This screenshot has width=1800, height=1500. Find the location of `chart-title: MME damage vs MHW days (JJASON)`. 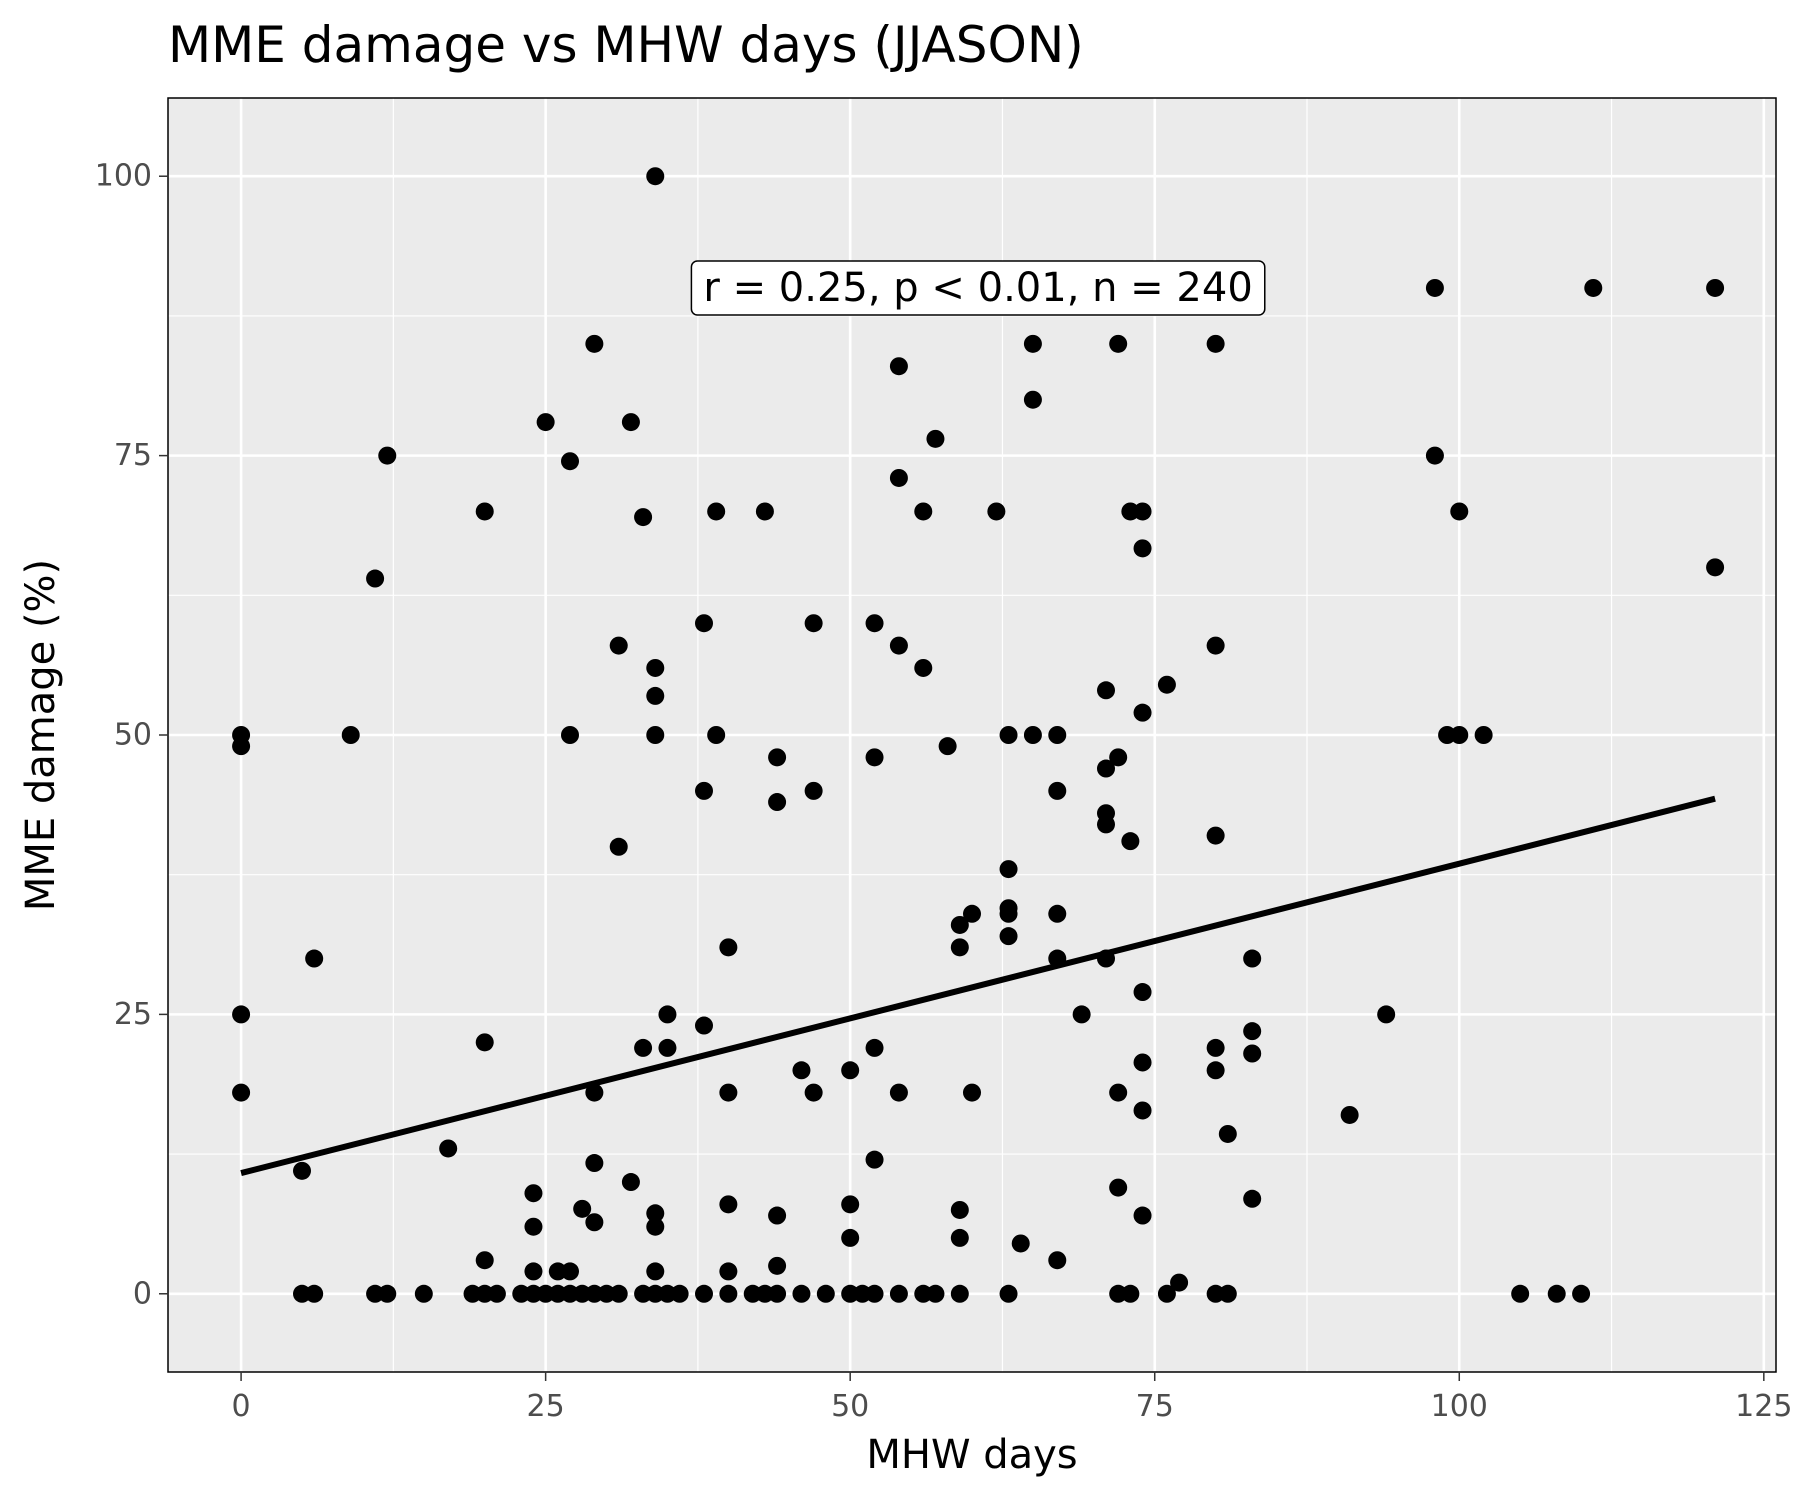

chart-title: MME damage vs MHW days (JJASON) is located at coordinates (626, 45).